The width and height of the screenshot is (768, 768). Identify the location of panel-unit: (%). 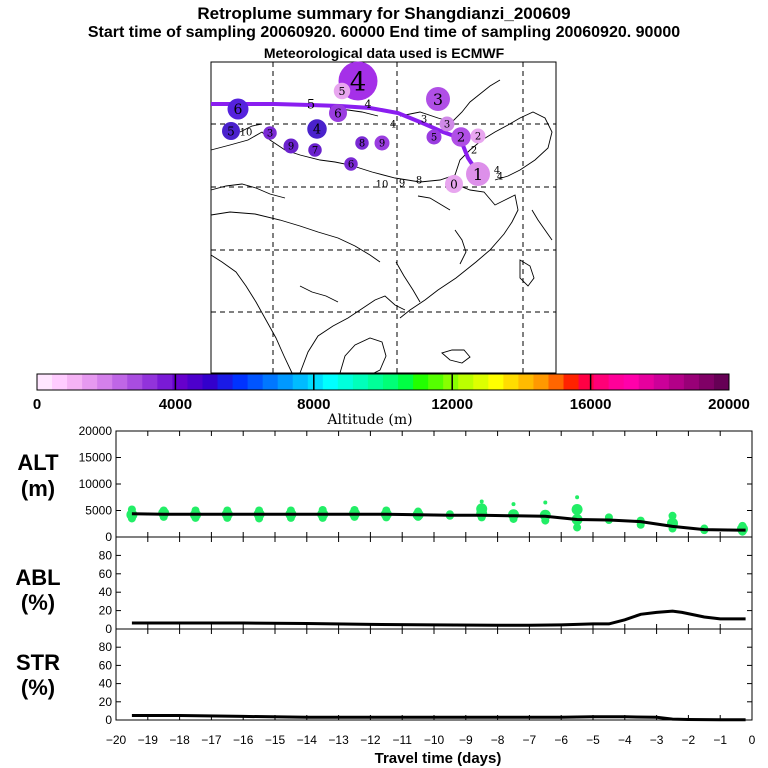
(38, 602).